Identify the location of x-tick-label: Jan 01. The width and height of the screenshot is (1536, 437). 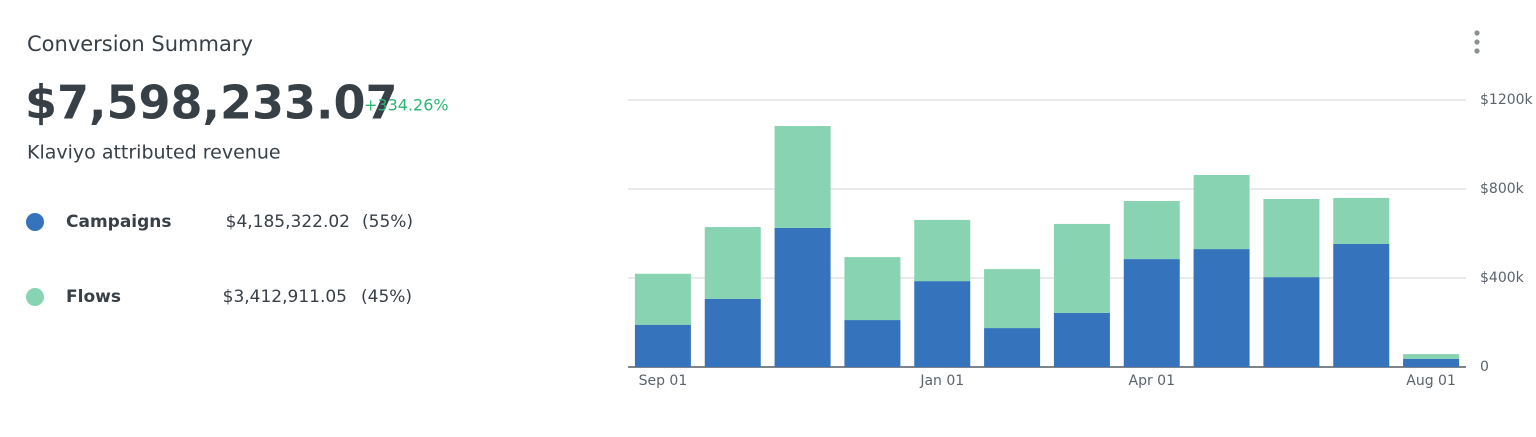
(941, 381).